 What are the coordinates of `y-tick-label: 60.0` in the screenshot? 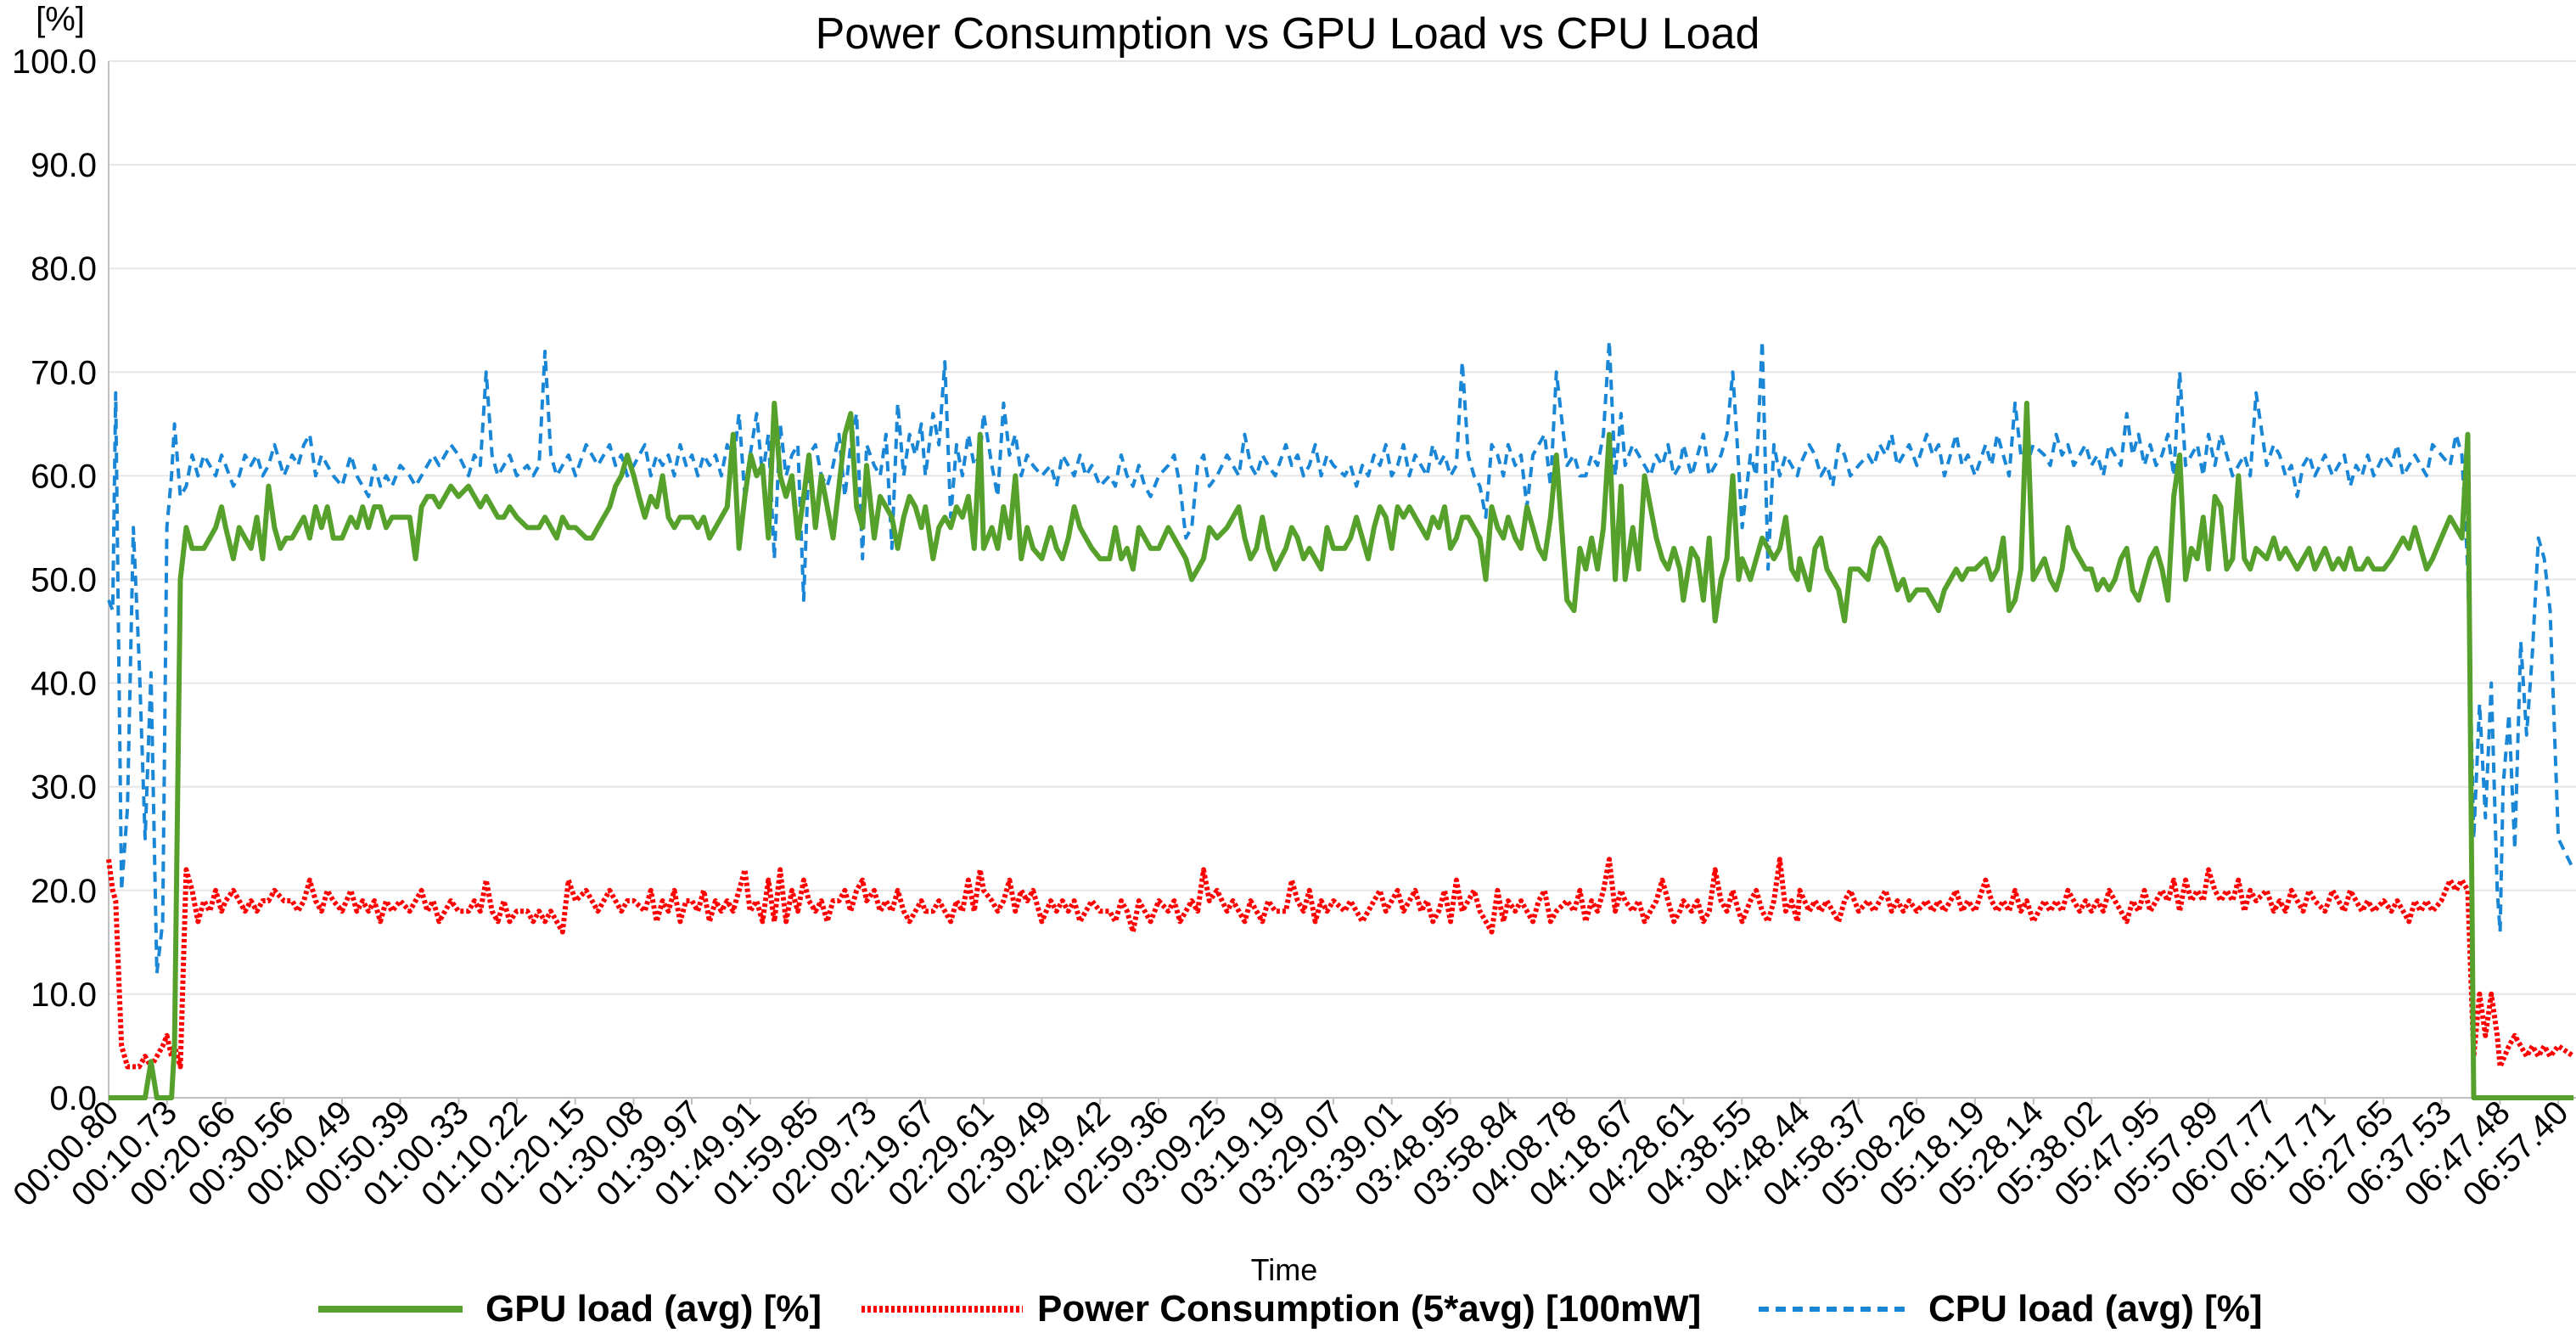 It's located at (64, 476).